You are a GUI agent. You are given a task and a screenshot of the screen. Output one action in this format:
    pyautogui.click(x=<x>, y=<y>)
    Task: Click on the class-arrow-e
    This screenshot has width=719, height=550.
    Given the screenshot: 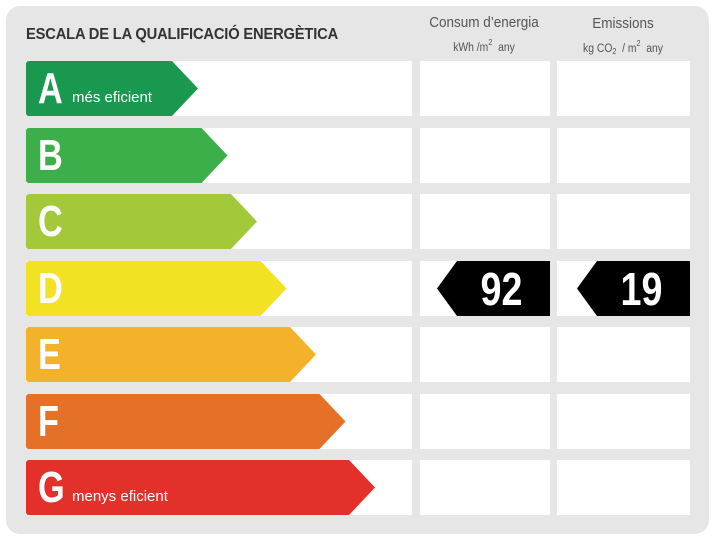 What is the action you would take?
    pyautogui.click(x=171, y=354)
    